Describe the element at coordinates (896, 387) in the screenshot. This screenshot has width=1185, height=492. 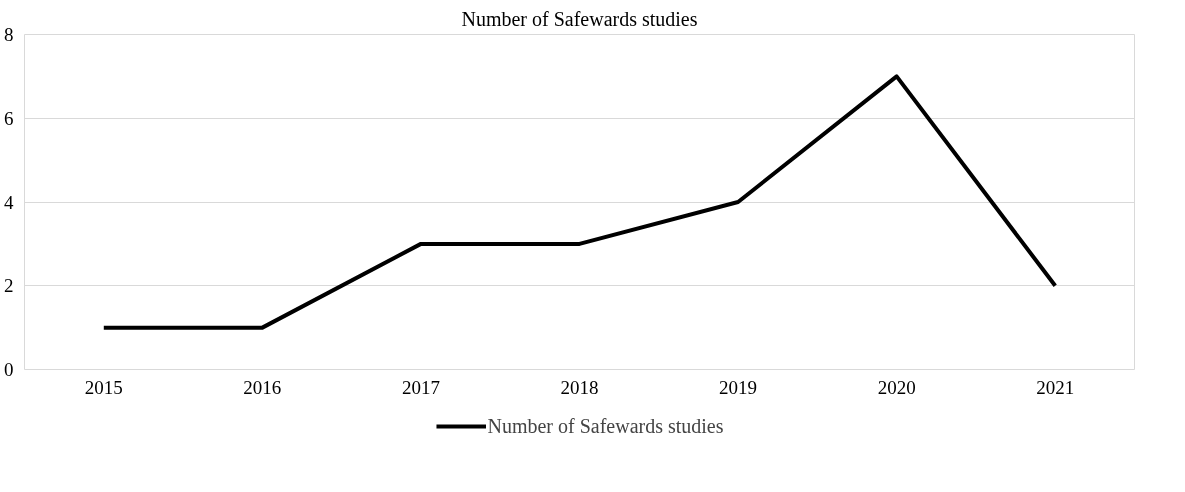
I see `x-tick-label: 2020` at that location.